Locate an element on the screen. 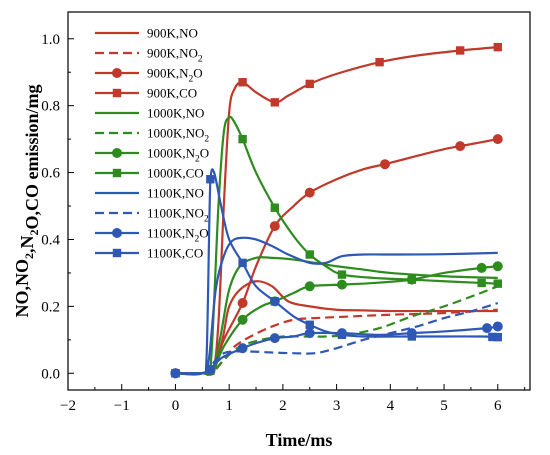 Image resolution: width=550 pixels, height=455 pixels. legend-item-6: 1000K,N2O is located at coordinates (152, 155).